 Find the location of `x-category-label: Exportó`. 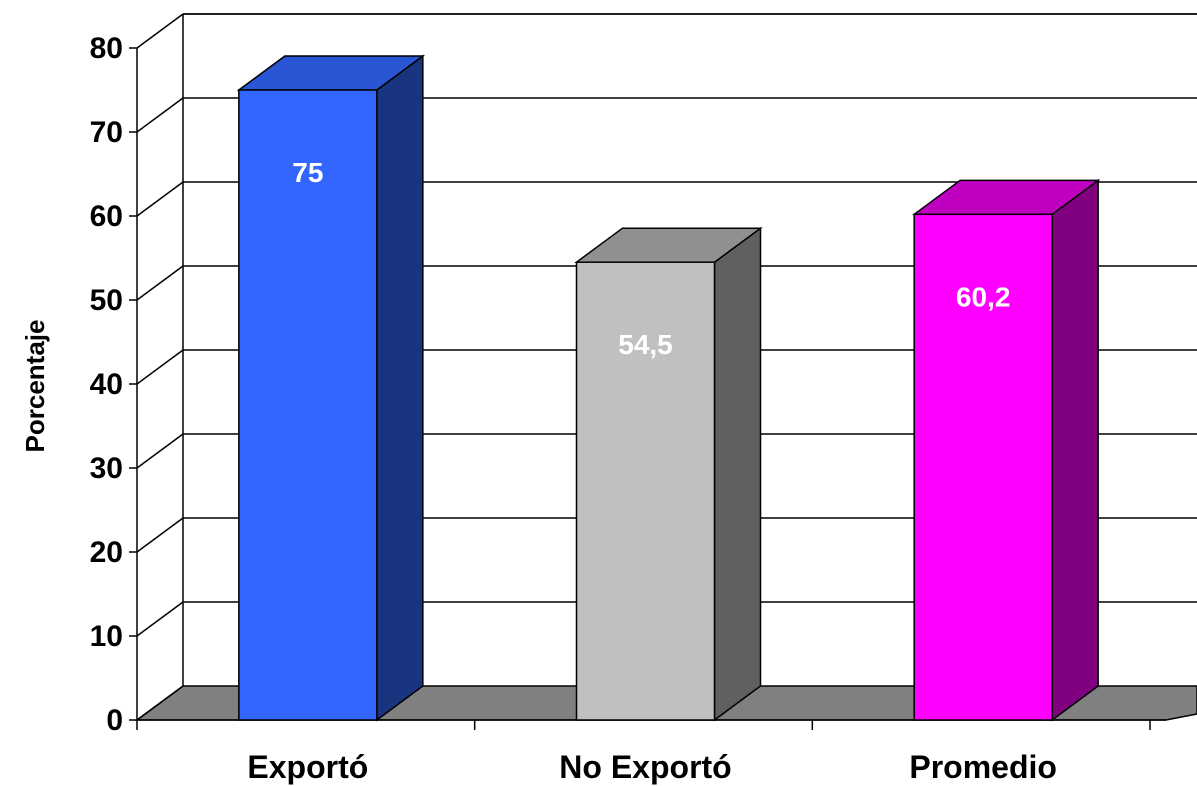

x-category-label: Exportó is located at coordinates (307, 767).